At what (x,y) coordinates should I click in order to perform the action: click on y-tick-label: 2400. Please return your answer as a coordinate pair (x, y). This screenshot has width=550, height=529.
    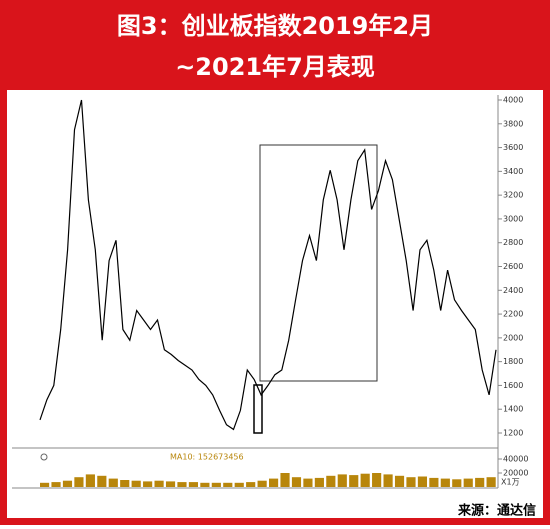
    Looking at the image, I should click on (513, 290).